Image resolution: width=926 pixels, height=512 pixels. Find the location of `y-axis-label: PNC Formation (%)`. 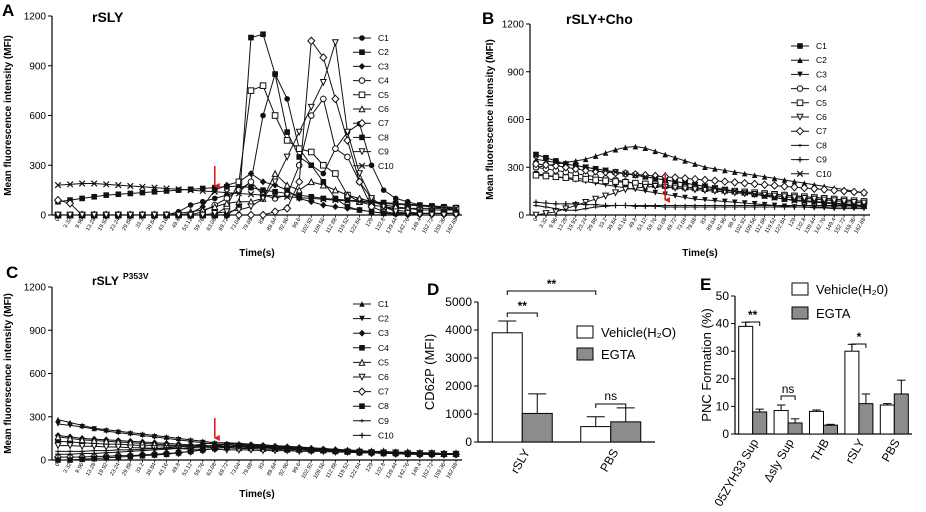

y-axis-label: PNC Formation (%) is located at coordinates (706, 364).